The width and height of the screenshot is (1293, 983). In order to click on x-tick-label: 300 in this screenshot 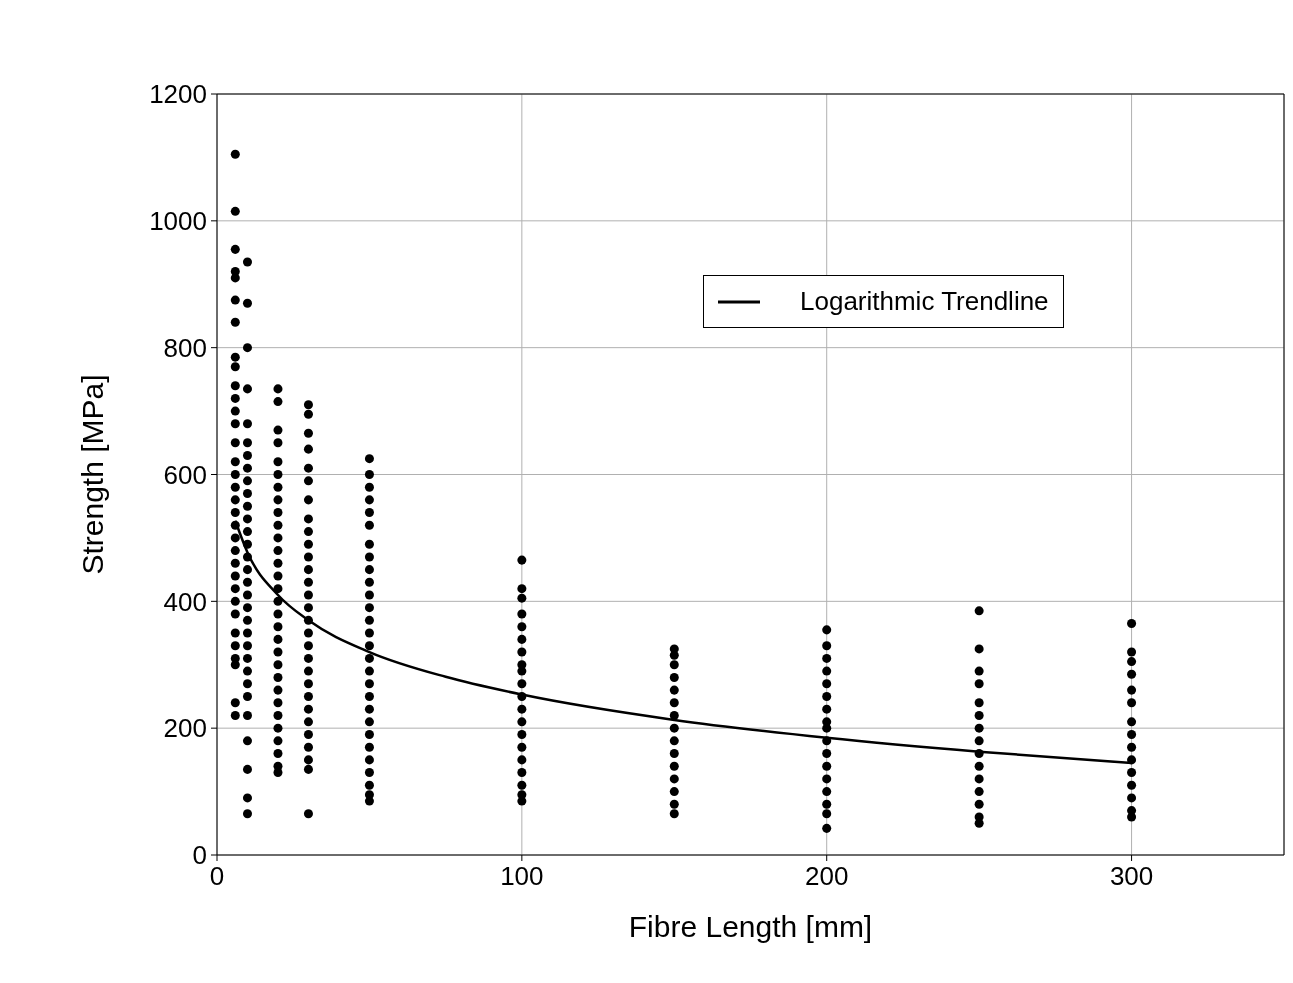, I will do `click(1131, 876)`.